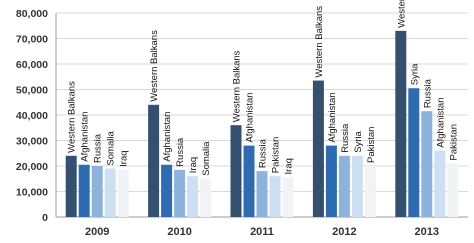  Describe the element at coordinates (32, 116) in the screenshot. I see `y-tick-label: 40,000` at that location.